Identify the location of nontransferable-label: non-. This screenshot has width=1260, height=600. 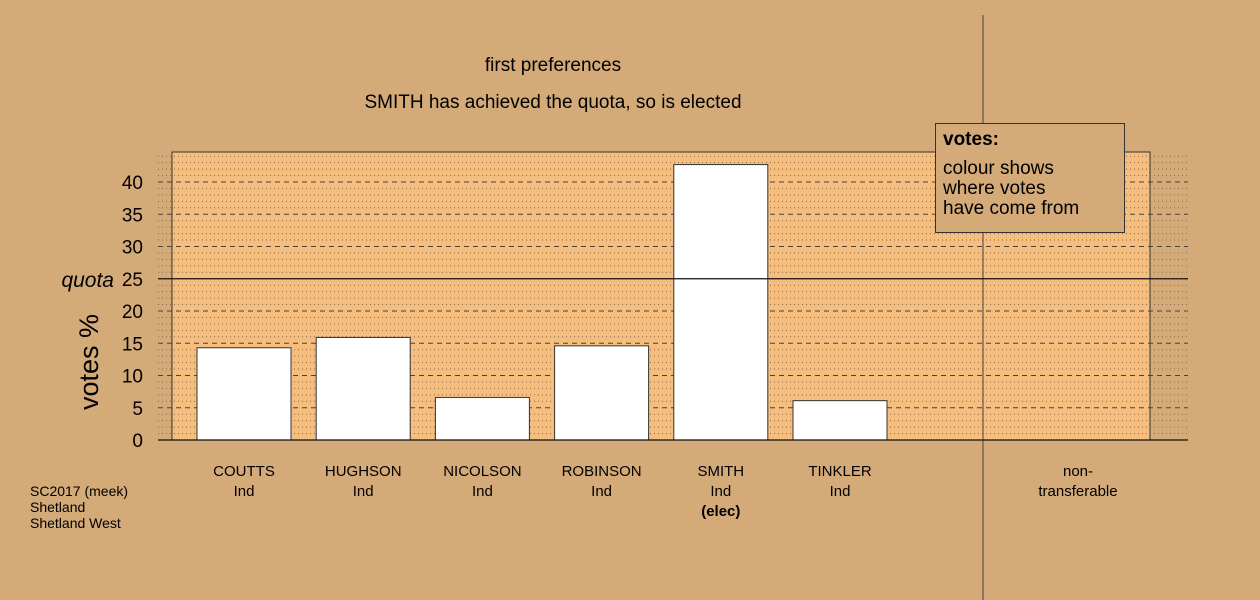
(1078, 471).